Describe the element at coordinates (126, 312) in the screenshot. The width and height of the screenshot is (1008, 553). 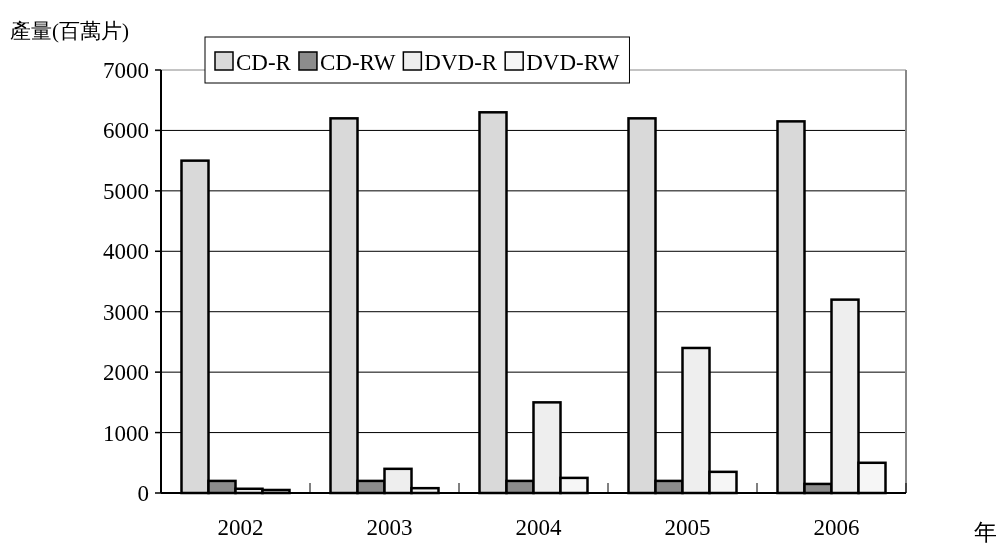
I see `y-tick-label: 3000` at that location.